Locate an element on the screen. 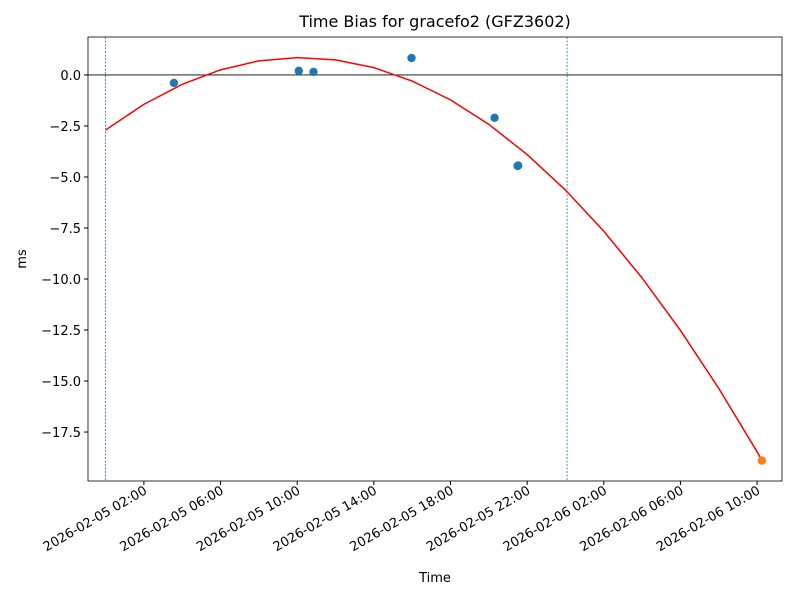 This screenshot has width=800, height=604. y-tick-label: 0.0 is located at coordinates (70, 76).